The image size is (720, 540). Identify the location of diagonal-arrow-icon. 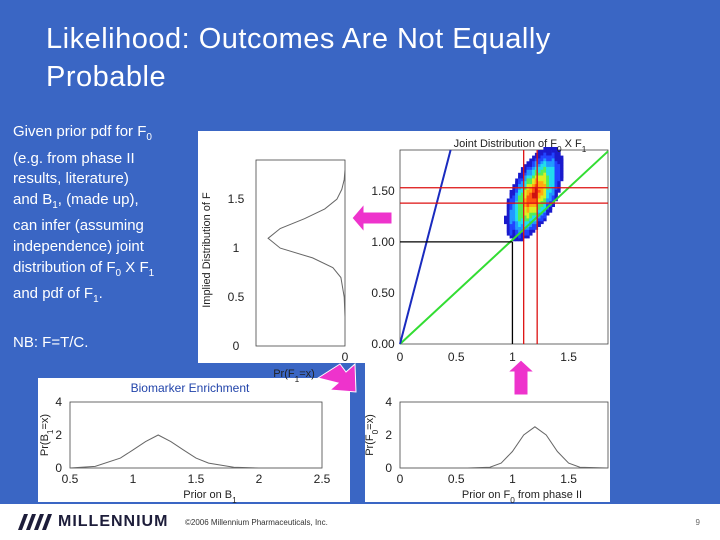
(336, 377).